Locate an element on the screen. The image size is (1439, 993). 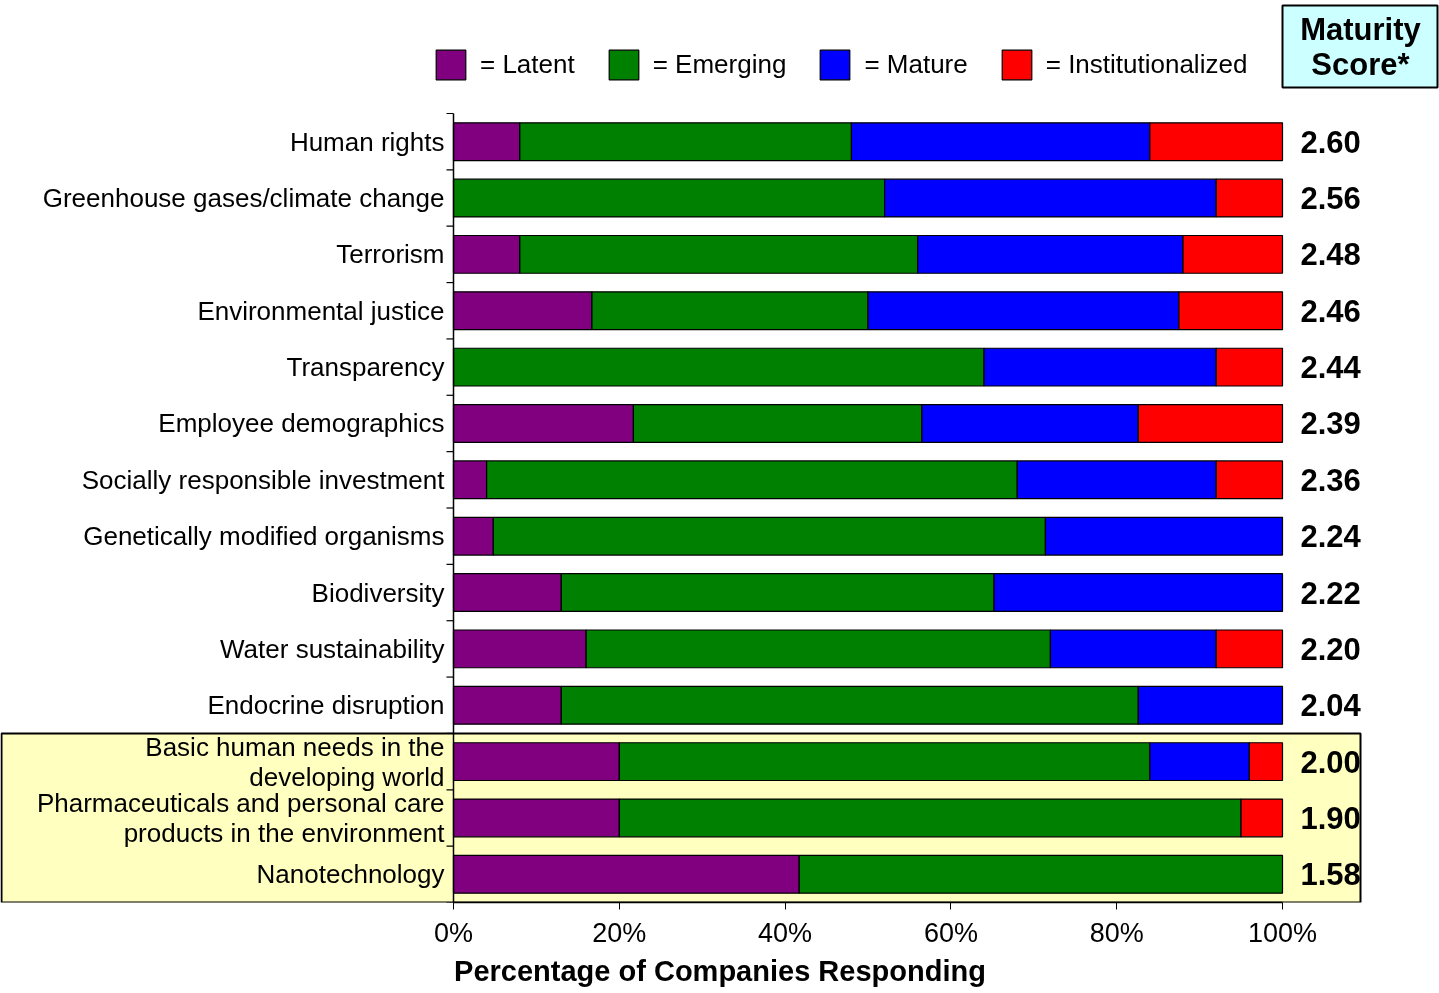
x-tick-label: 0% is located at coordinates (453, 932).